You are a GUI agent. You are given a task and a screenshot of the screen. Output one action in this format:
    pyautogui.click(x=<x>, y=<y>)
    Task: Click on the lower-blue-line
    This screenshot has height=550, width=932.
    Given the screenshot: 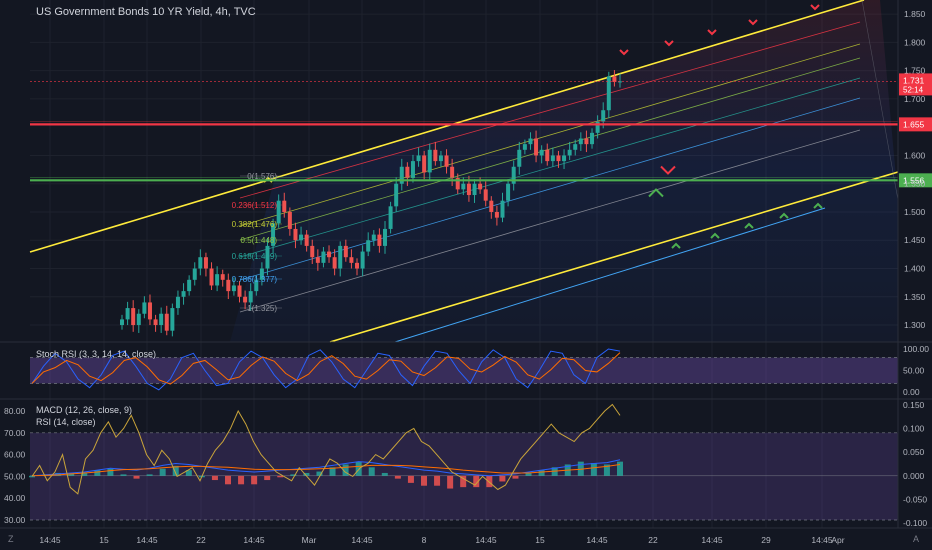 What is the action you would take?
    pyautogui.click(x=610, y=275)
    